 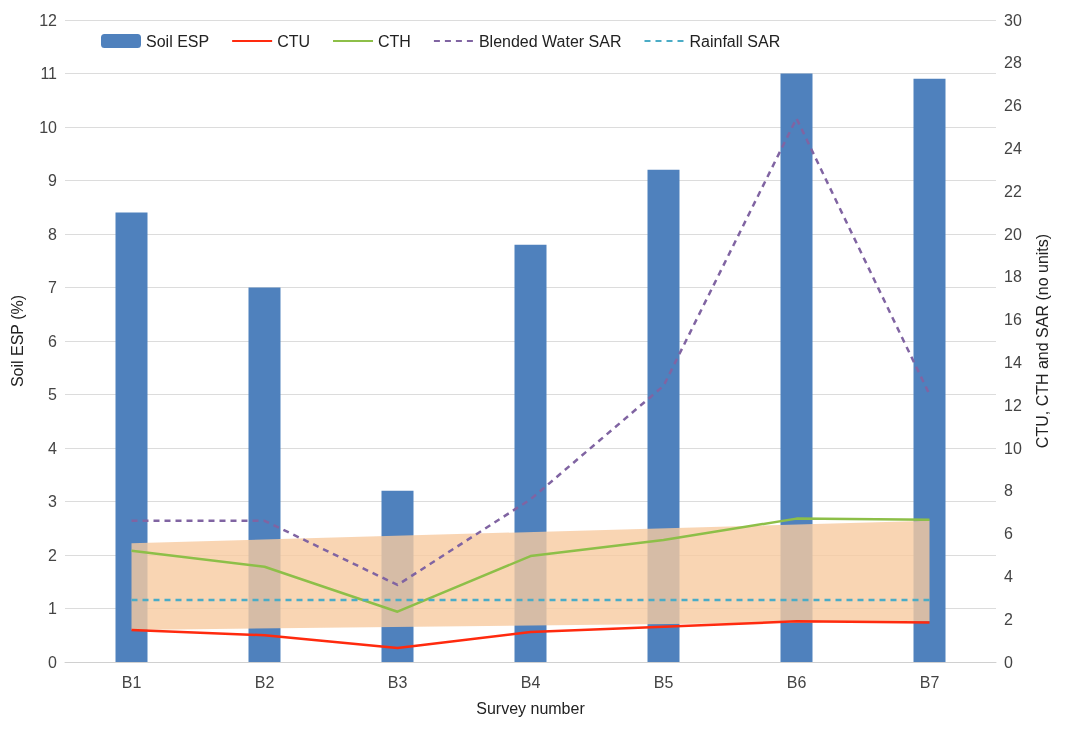 What do you see at coordinates (48, 20) in the screenshot?
I see `y-tick-label: 12` at bounding box center [48, 20].